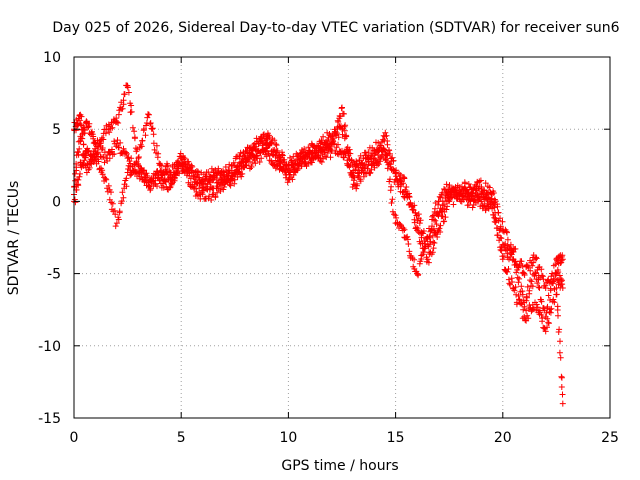 The height and width of the screenshot is (480, 640). I want to click on y-tick-label: -10, so click(49, 347).